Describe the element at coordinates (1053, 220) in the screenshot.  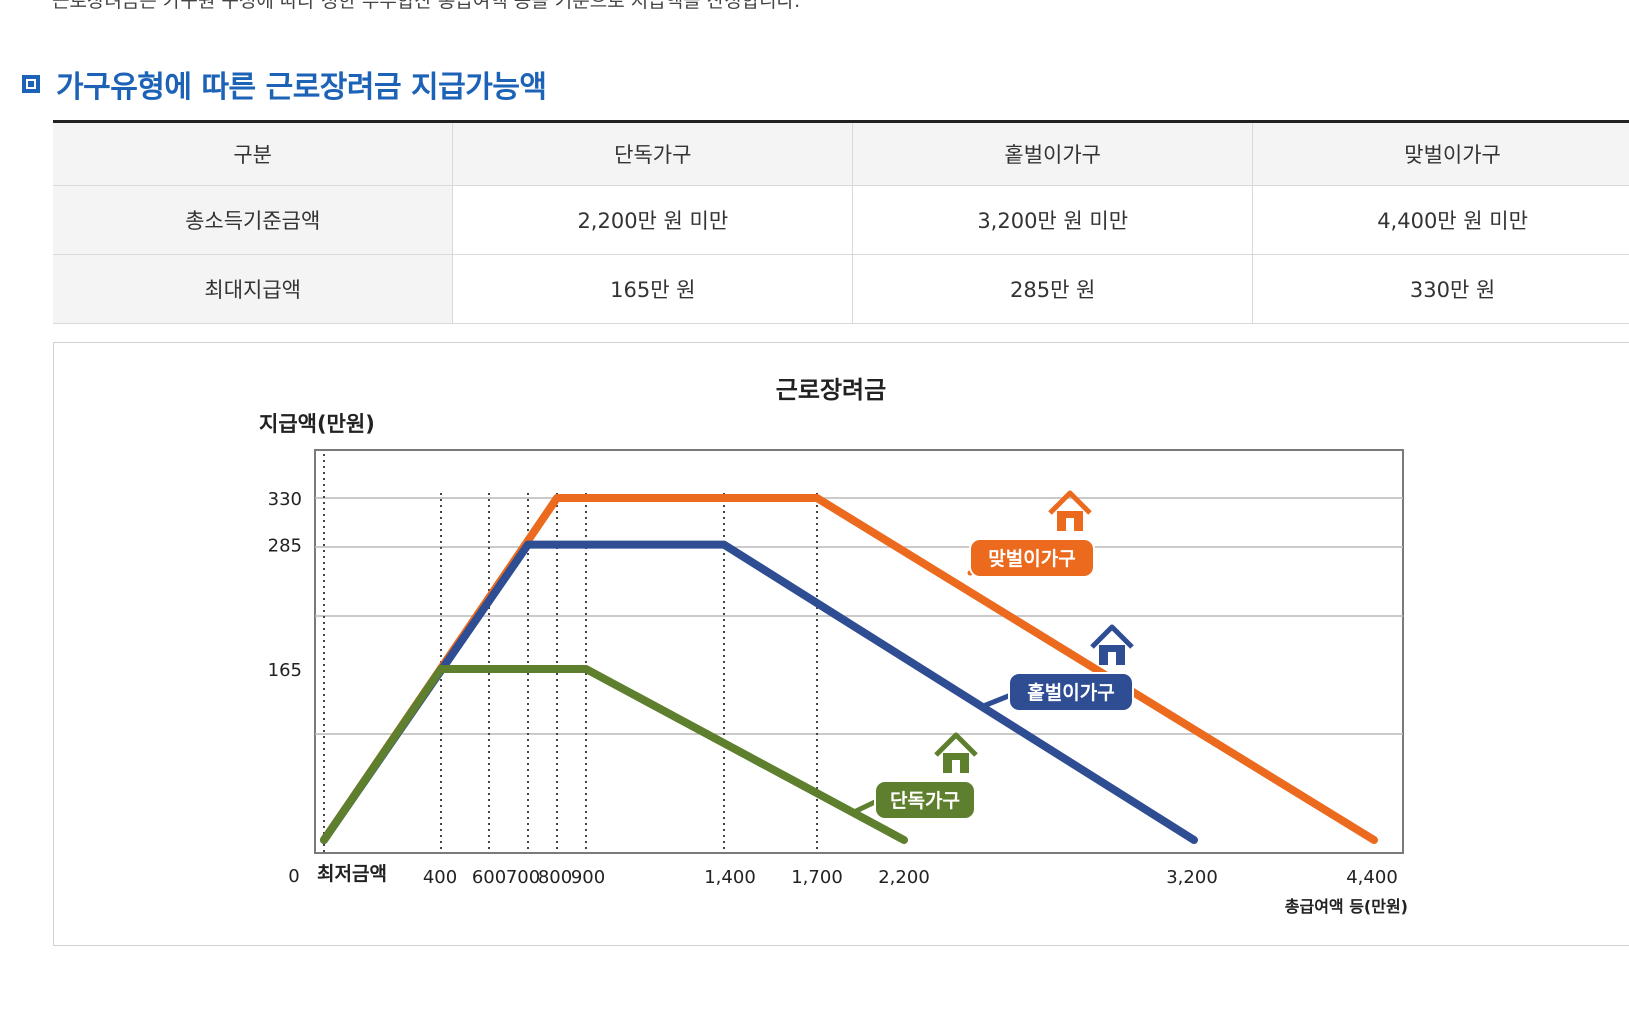
I see `table-cell: 3,200만 원 미만` at that location.